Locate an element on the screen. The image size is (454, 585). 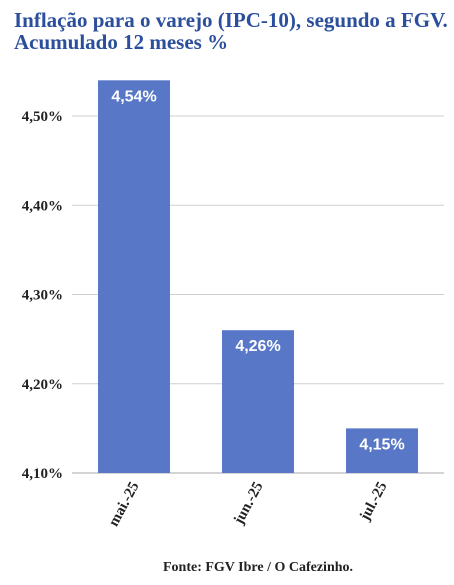
y-tick-label: 4,30% is located at coordinates (42, 296).